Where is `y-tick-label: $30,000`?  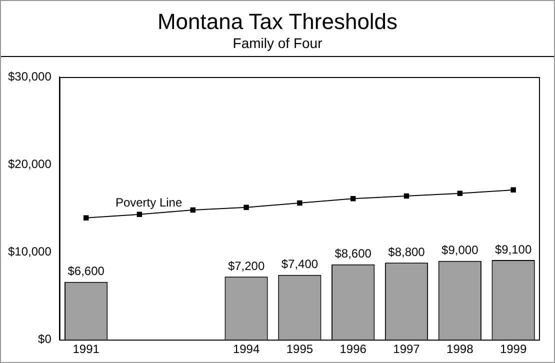 y-tick-label: $30,000 is located at coordinates (30, 76).